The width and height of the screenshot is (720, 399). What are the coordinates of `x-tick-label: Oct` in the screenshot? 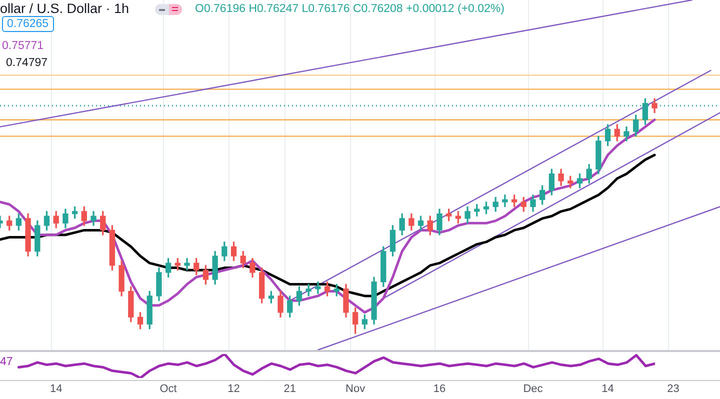 It's located at (168, 389).